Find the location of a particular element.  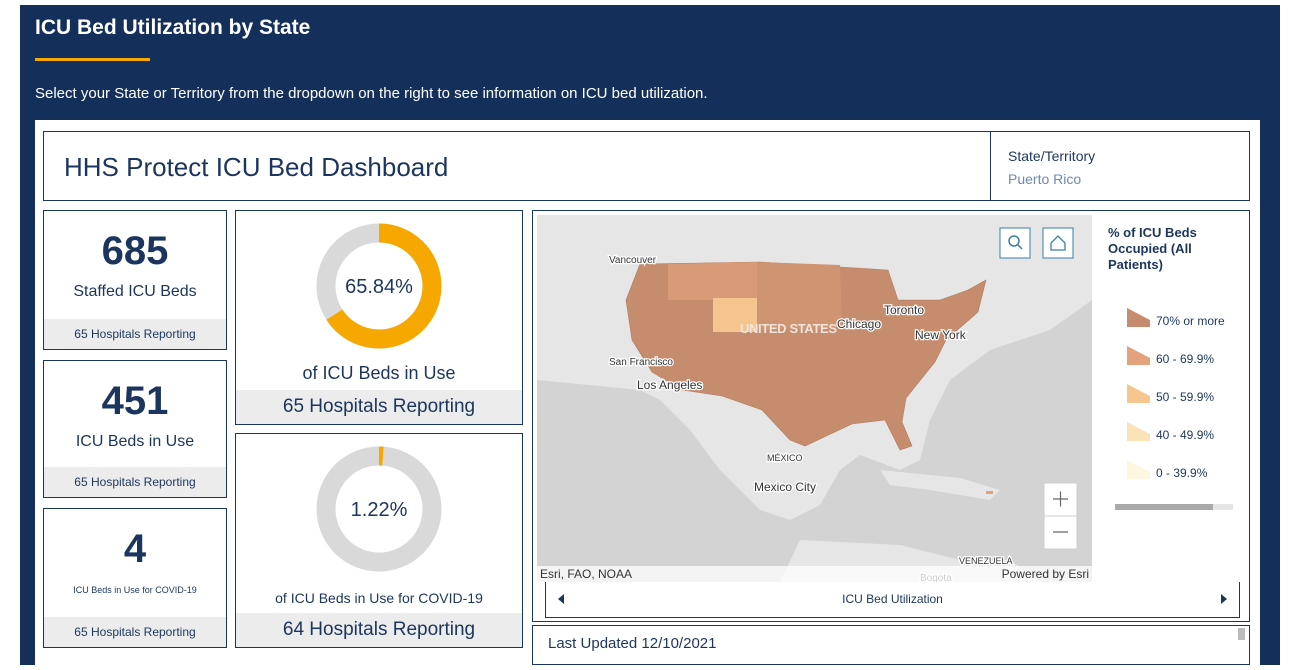

gauge-footer-text: 65 Hospitals Reporting is located at coordinates (379, 406).